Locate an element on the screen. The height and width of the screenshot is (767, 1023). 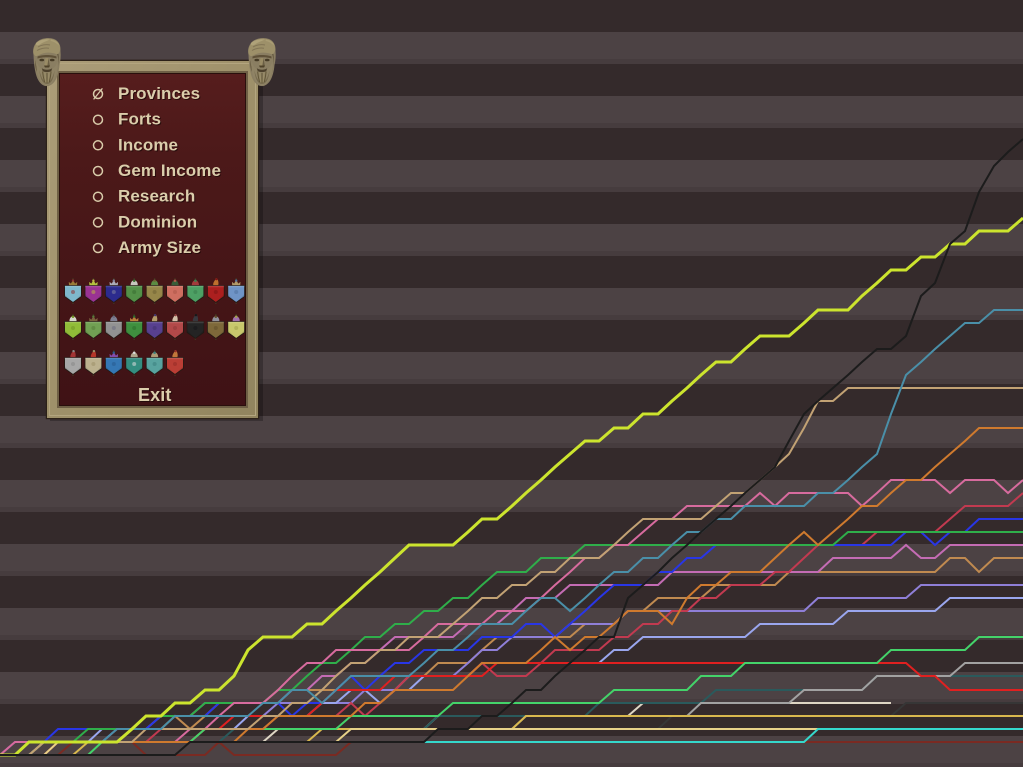
svg-text: Forts is located at coordinates (139, 119).